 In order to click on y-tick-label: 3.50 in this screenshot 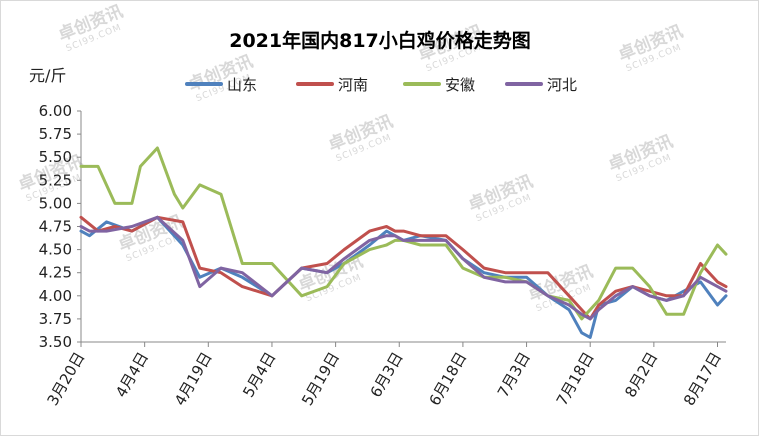, I will do `click(55, 342)`.